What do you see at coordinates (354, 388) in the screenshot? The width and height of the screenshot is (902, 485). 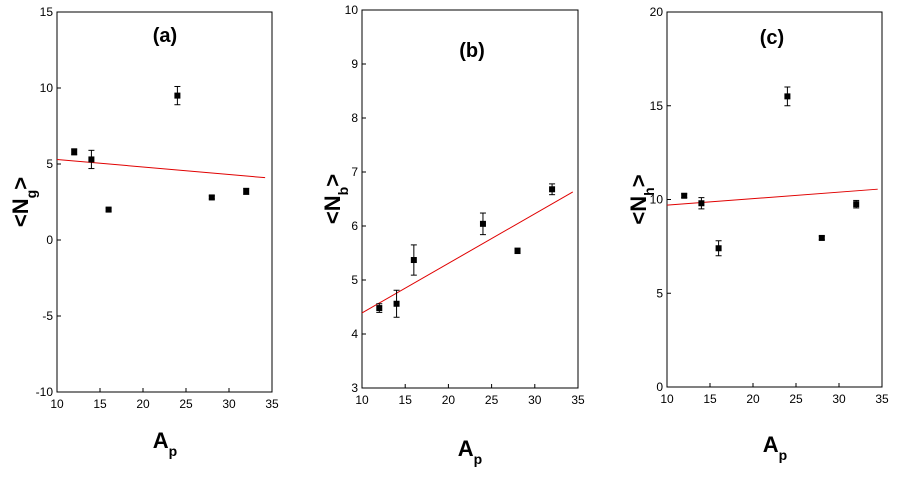 I see `y-tick-label: 3` at bounding box center [354, 388].